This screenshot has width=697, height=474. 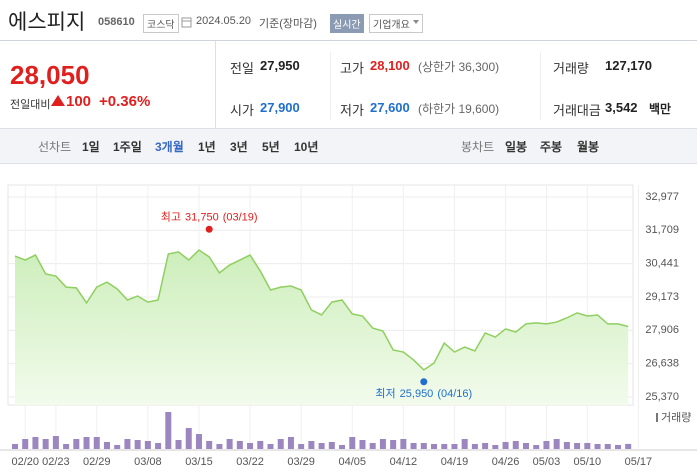 I want to click on tab-bar, so click(x=348, y=146).